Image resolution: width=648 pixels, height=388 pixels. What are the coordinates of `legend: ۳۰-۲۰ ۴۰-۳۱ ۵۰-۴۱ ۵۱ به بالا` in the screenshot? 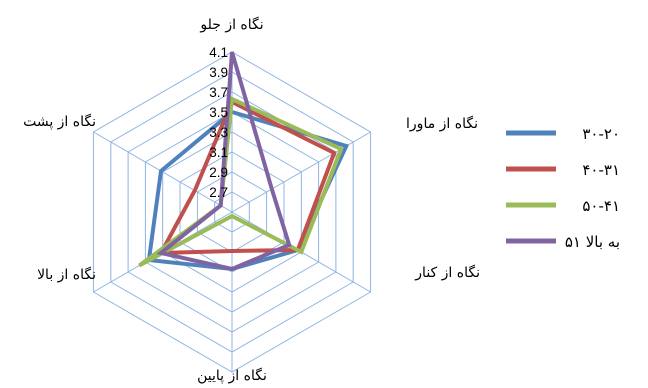 It's located at (563, 188).